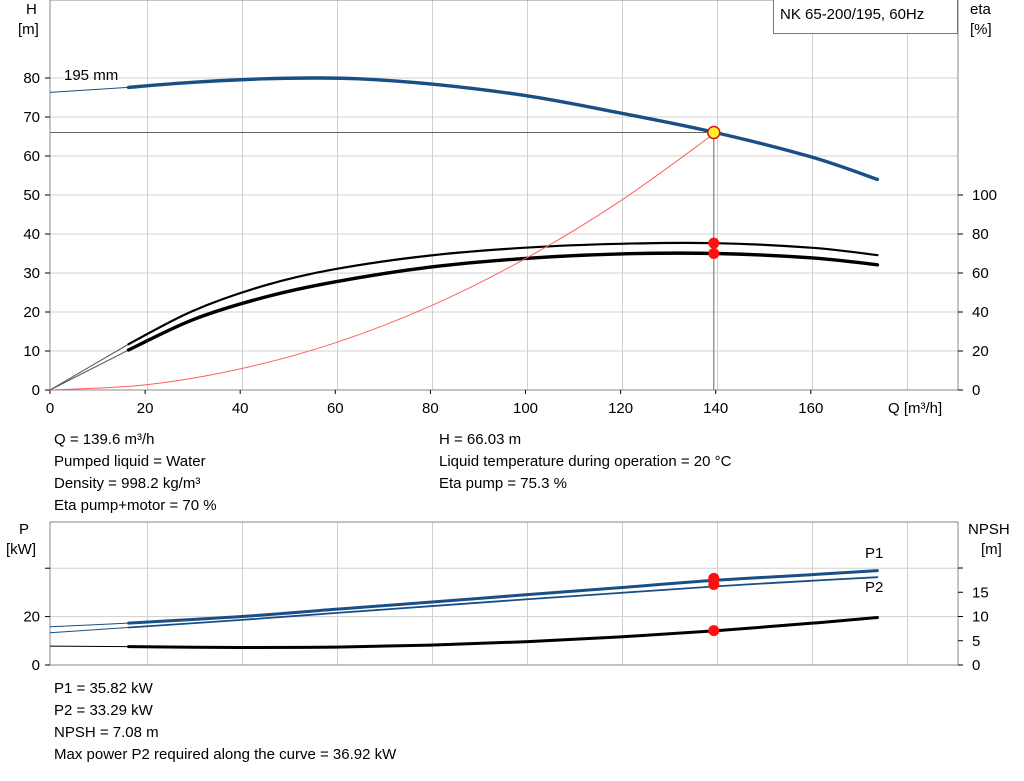 Image resolution: width=1024 pixels, height=781 pixels. What do you see at coordinates (89, 646) in the screenshot?
I see `npsh-curve-extension` at bounding box center [89, 646].